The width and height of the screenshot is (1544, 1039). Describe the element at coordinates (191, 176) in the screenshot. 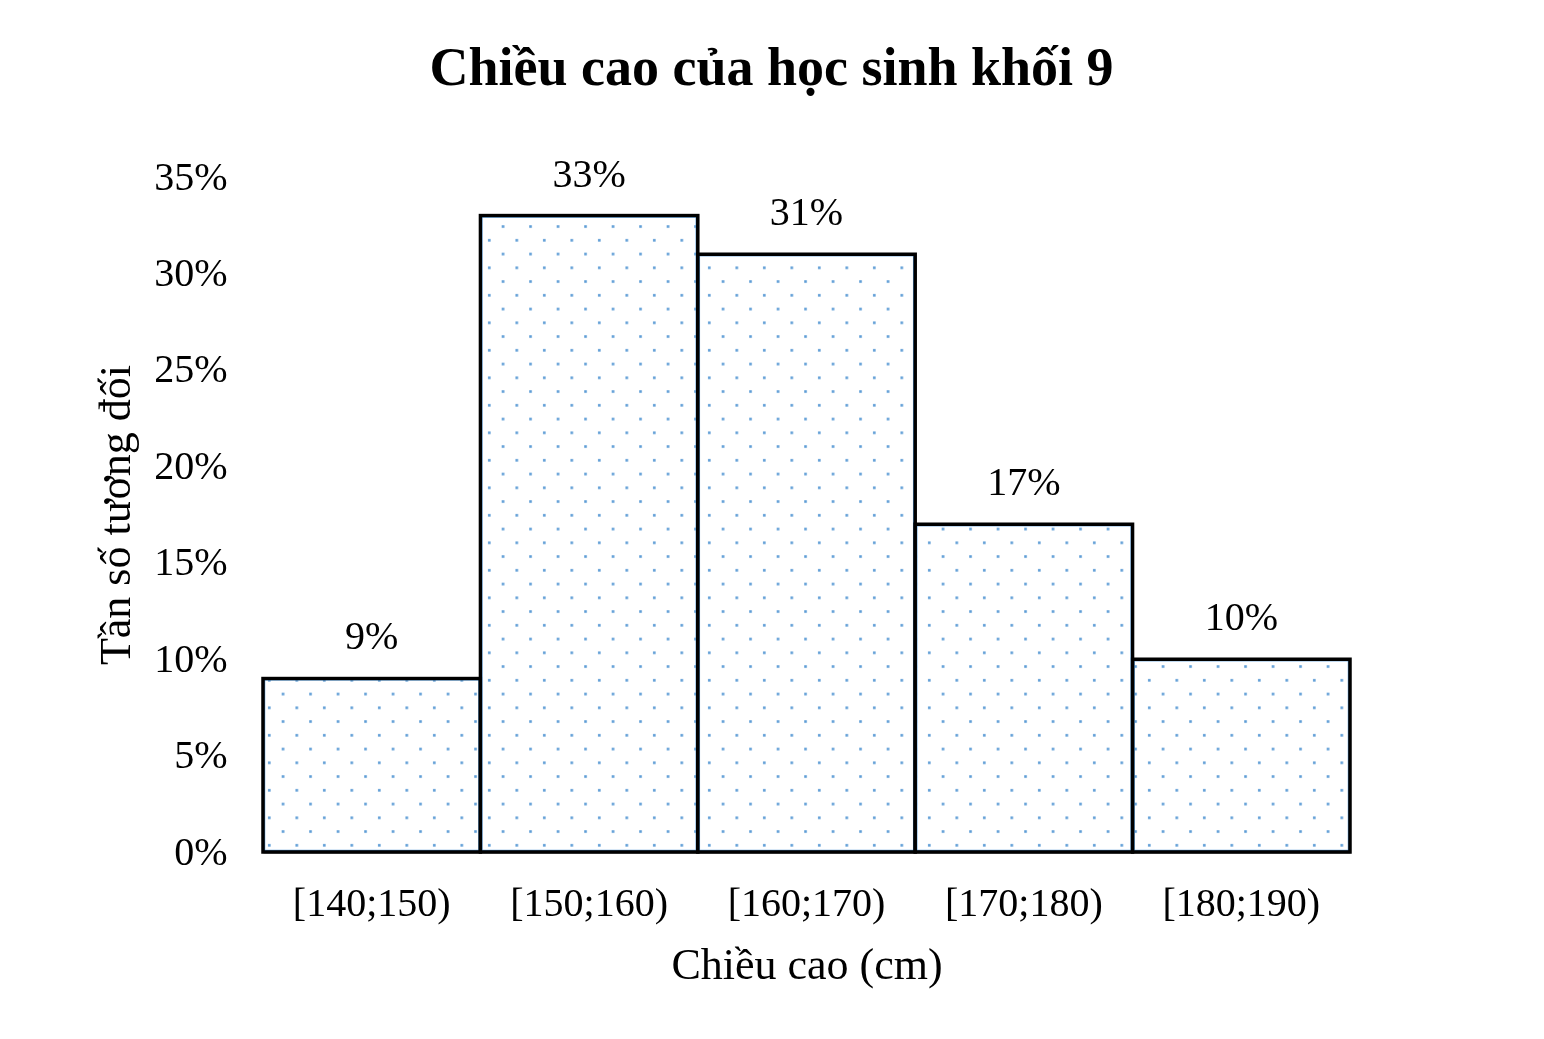

I see `y-tick-label: 35%` at that location.